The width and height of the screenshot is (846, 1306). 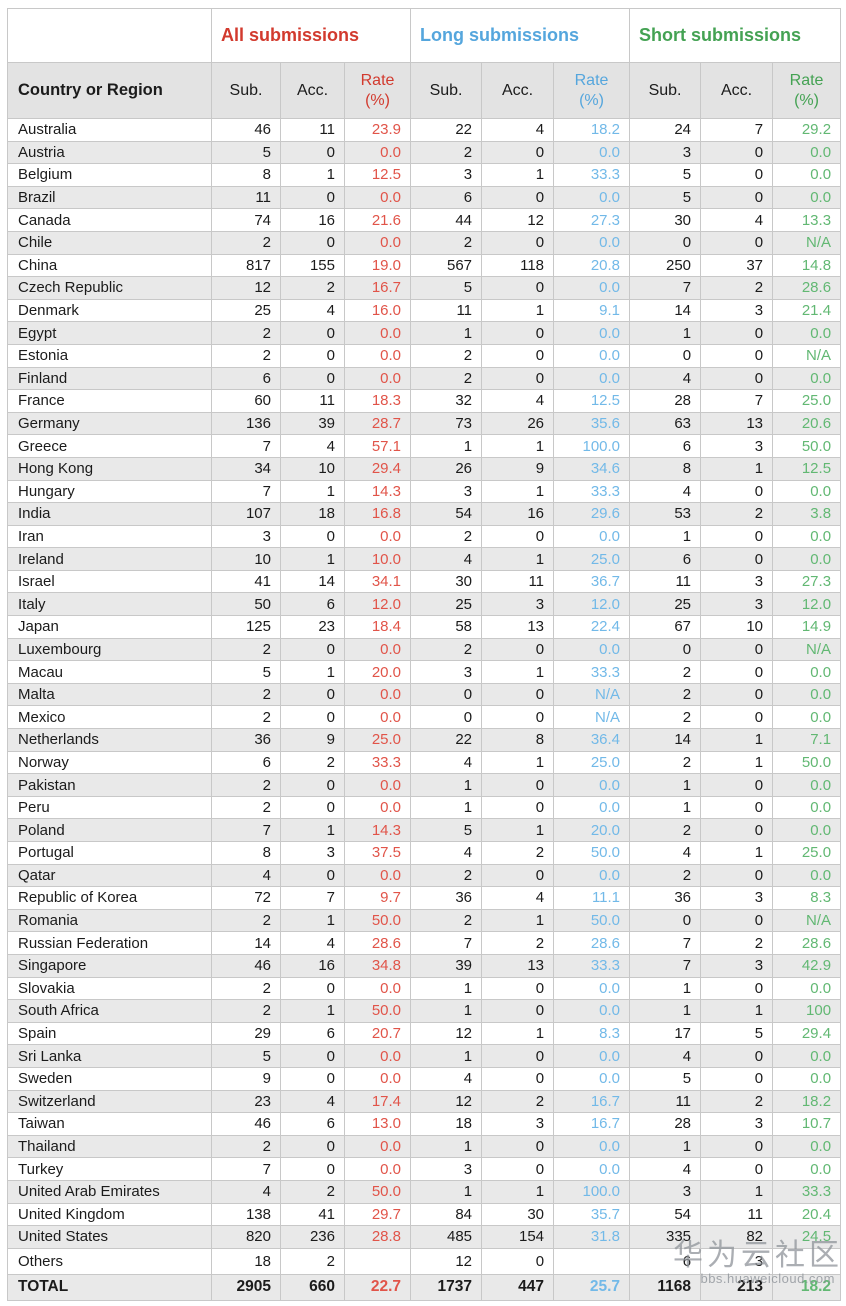 What do you see at coordinates (665, 1078) in the screenshot?
I see `value-cell: 5` at bounding box center [665, 1078].